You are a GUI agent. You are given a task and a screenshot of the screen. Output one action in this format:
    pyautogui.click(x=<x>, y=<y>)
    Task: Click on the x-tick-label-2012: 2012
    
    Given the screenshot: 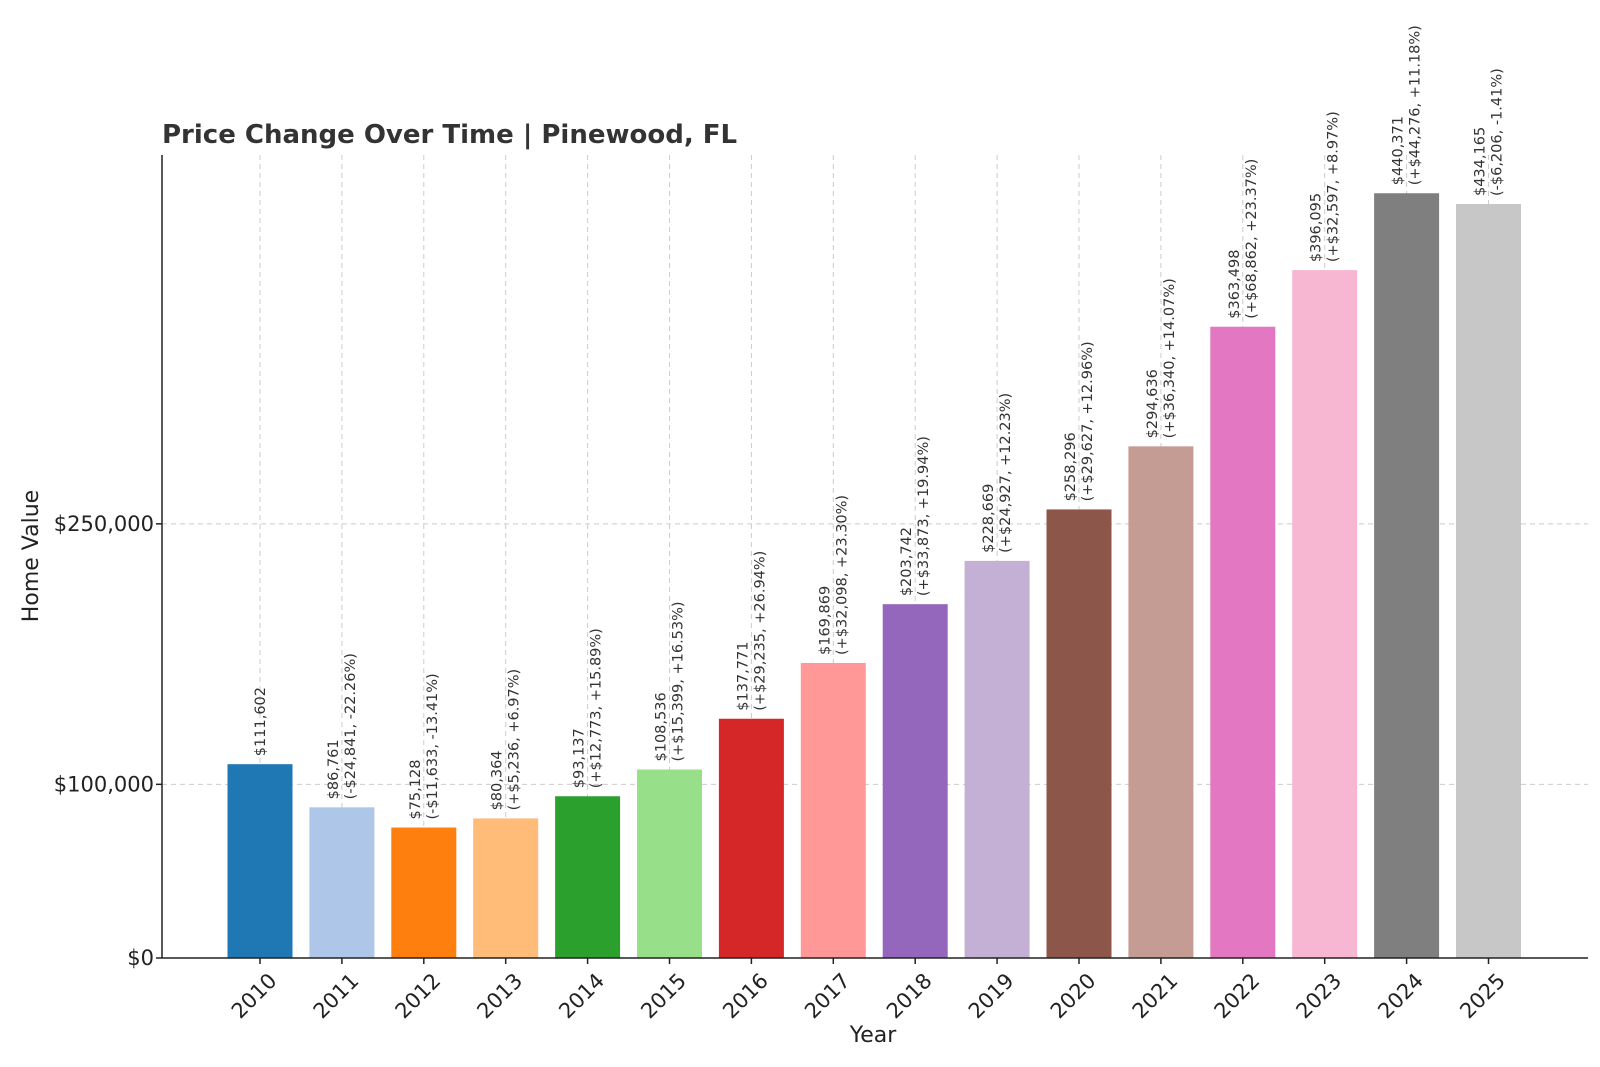 What is the action you would take?
    pyautogui.click(x=418, y=996)
    